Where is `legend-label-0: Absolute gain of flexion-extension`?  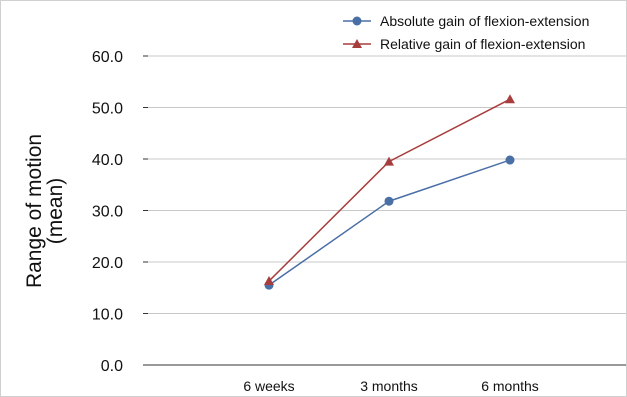 legend-label-0: Absolute gain of flexion-extension is located at coordinates (484, 21).